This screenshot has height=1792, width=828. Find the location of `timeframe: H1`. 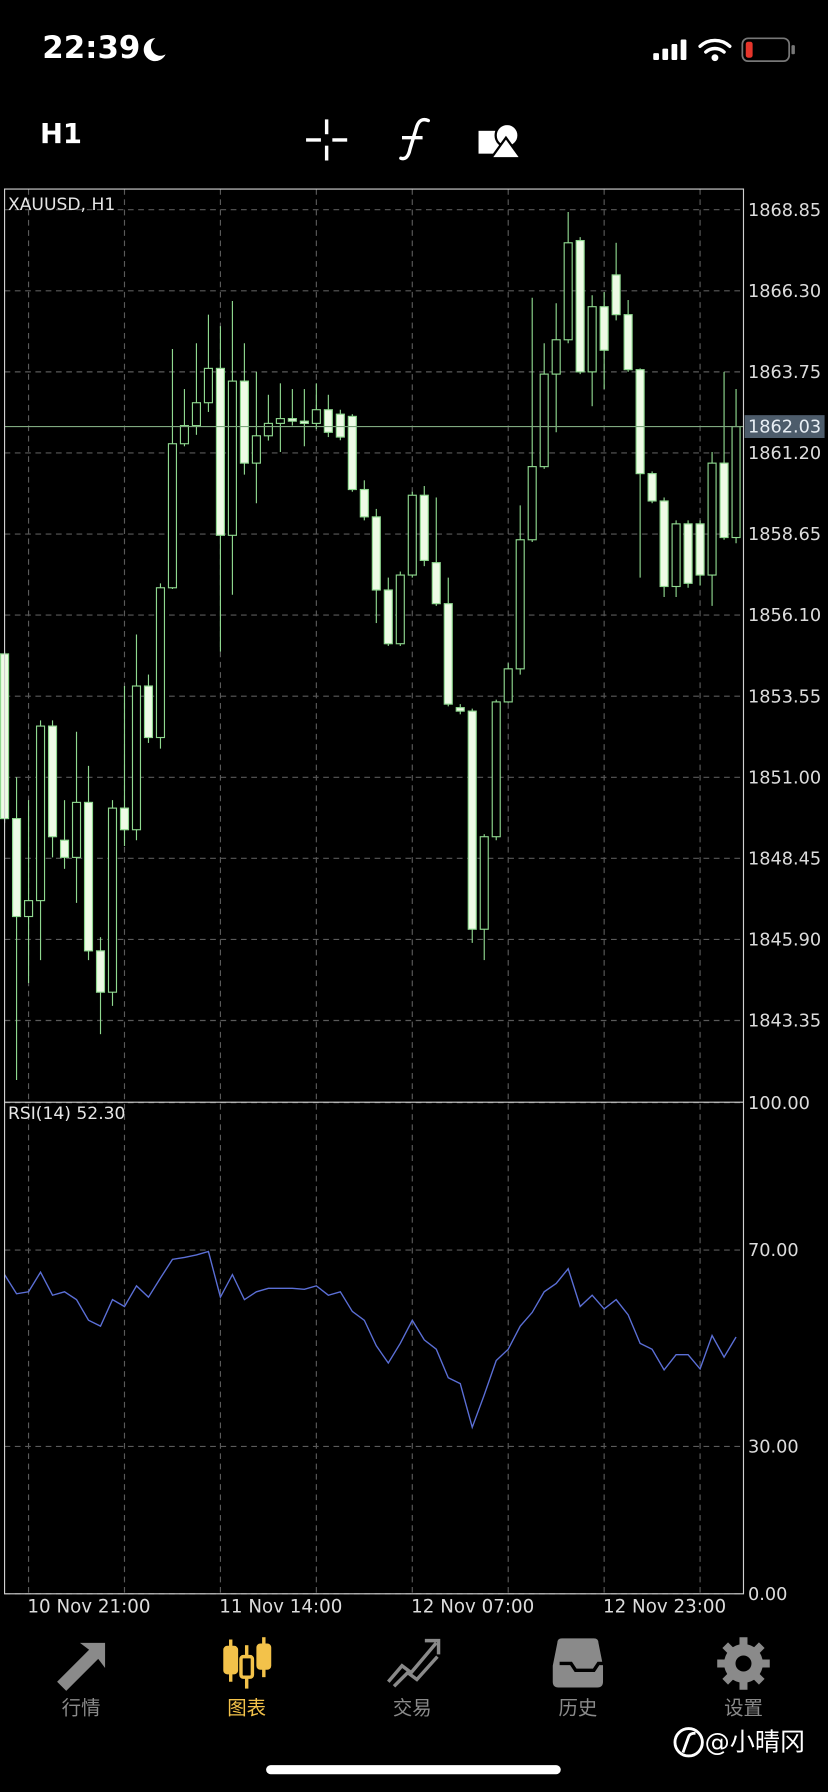

timeframe: H1 is located at coordinates (61, 134).